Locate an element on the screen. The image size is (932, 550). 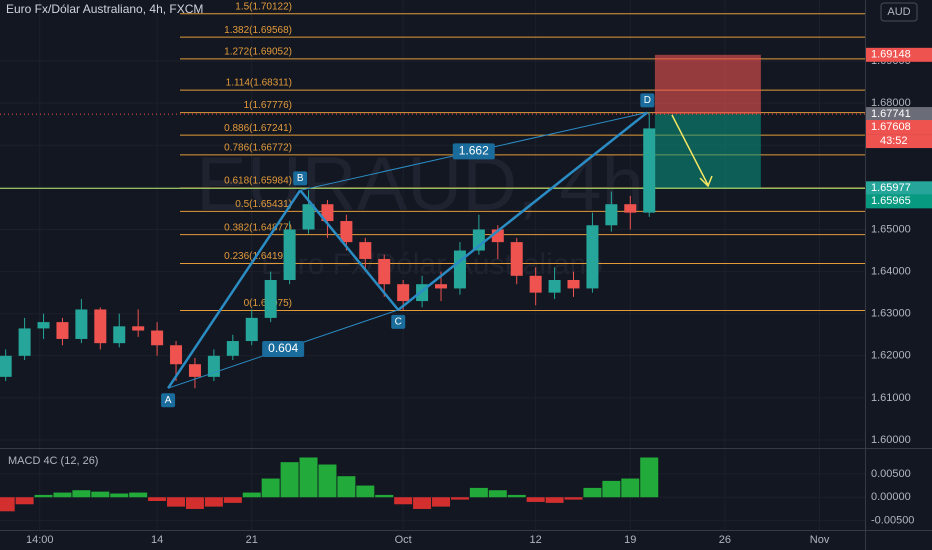
y-tick-label: 1.61000 is located at coordinates (891, 398).